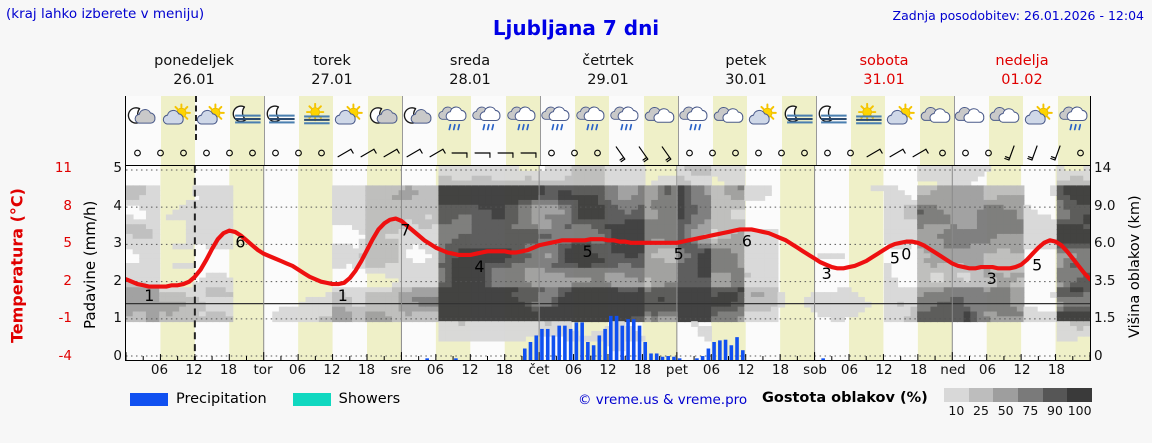 The height and width of the screenshot is (443, 1152). I want to click on axis-tick: 1, so click(117, 318).